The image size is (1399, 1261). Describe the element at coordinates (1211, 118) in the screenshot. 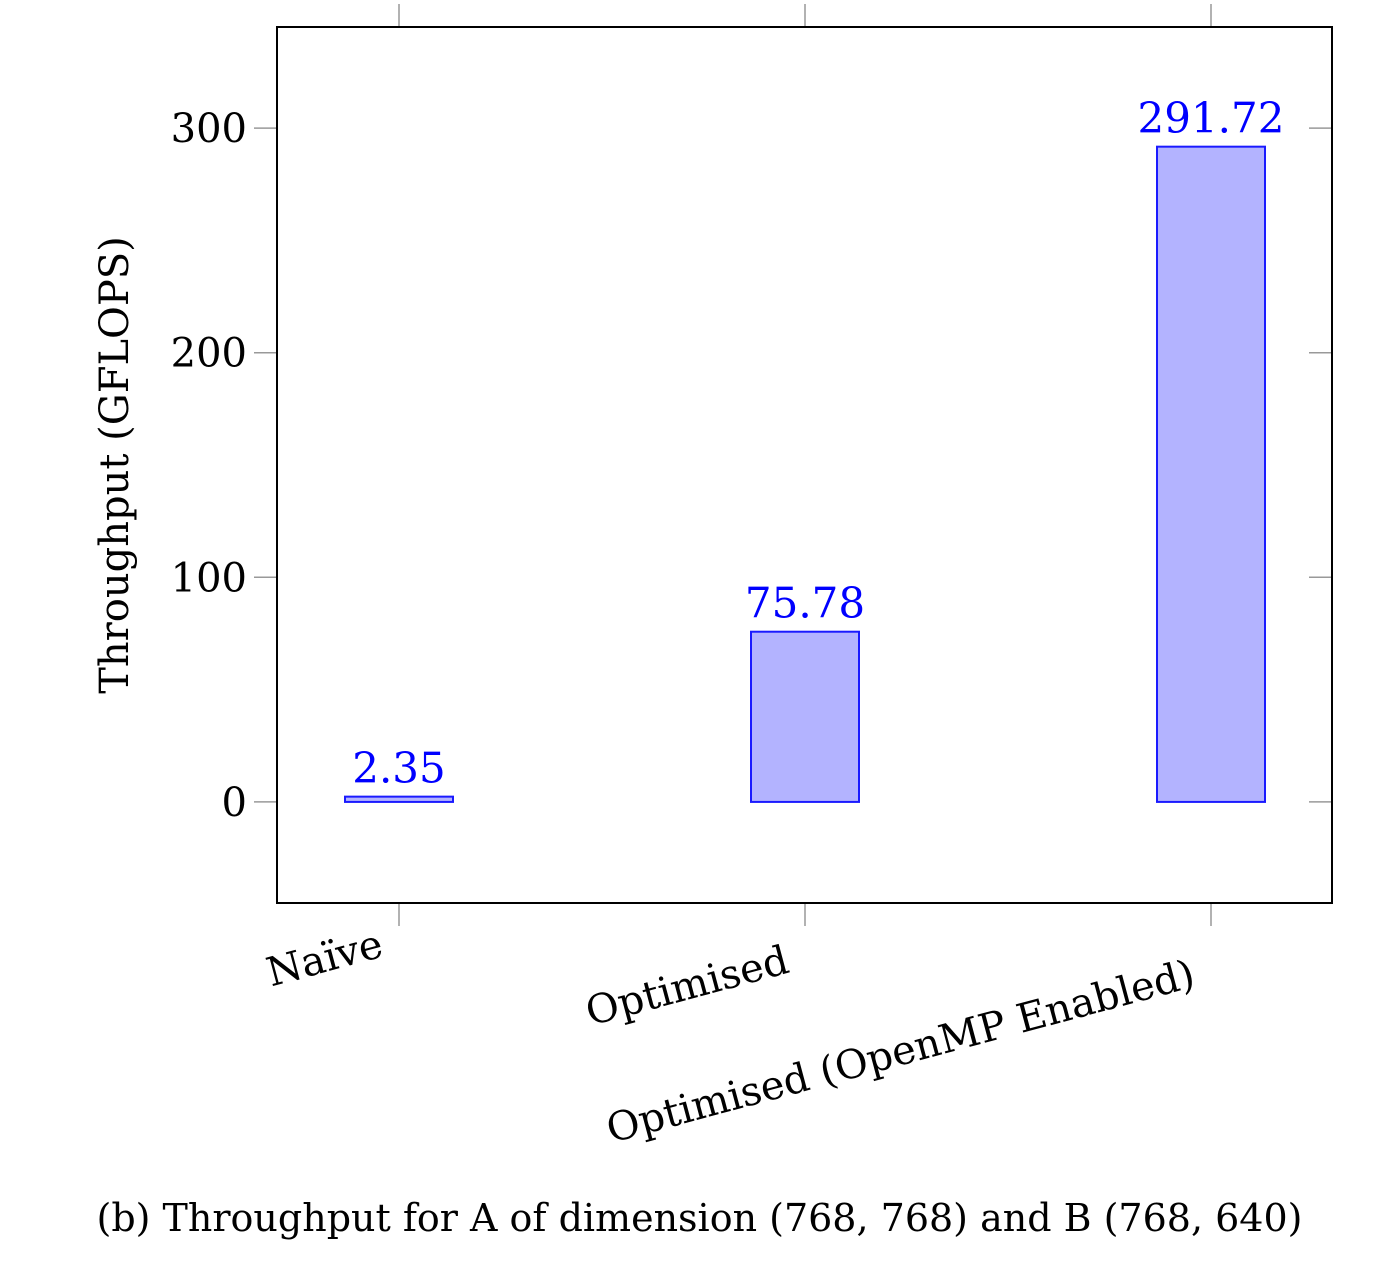

I see `bar-value-label-2: 291.72` at that location.